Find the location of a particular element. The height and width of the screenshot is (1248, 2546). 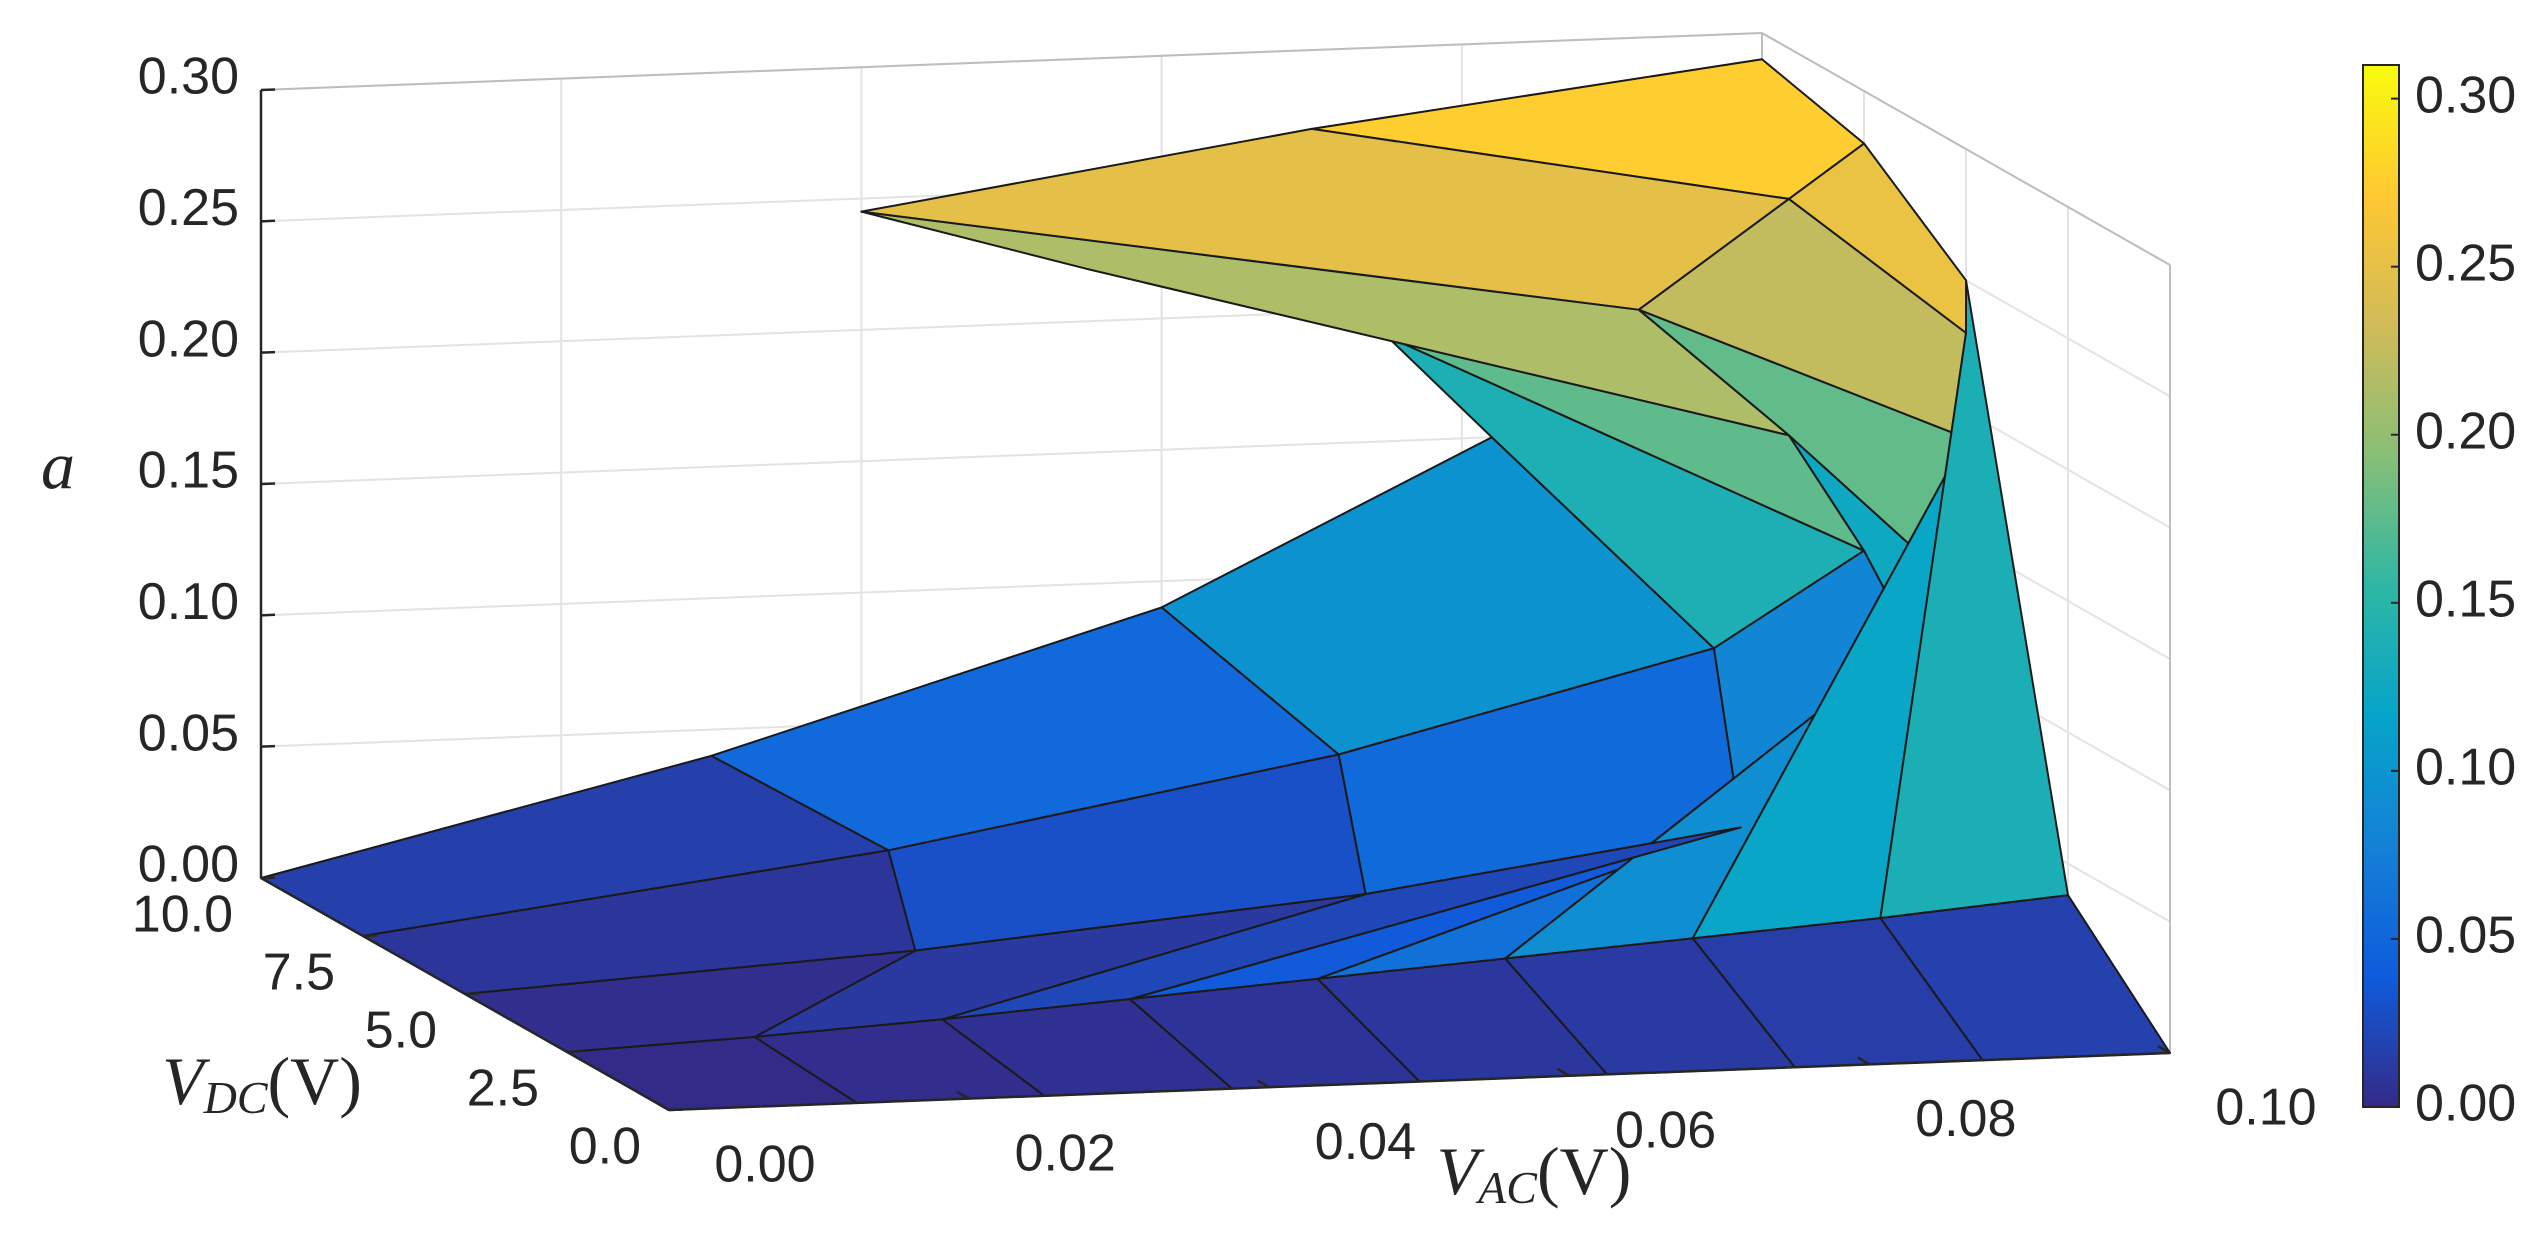

z-tick-label: 0.30 is located at coordinates (188, 77).